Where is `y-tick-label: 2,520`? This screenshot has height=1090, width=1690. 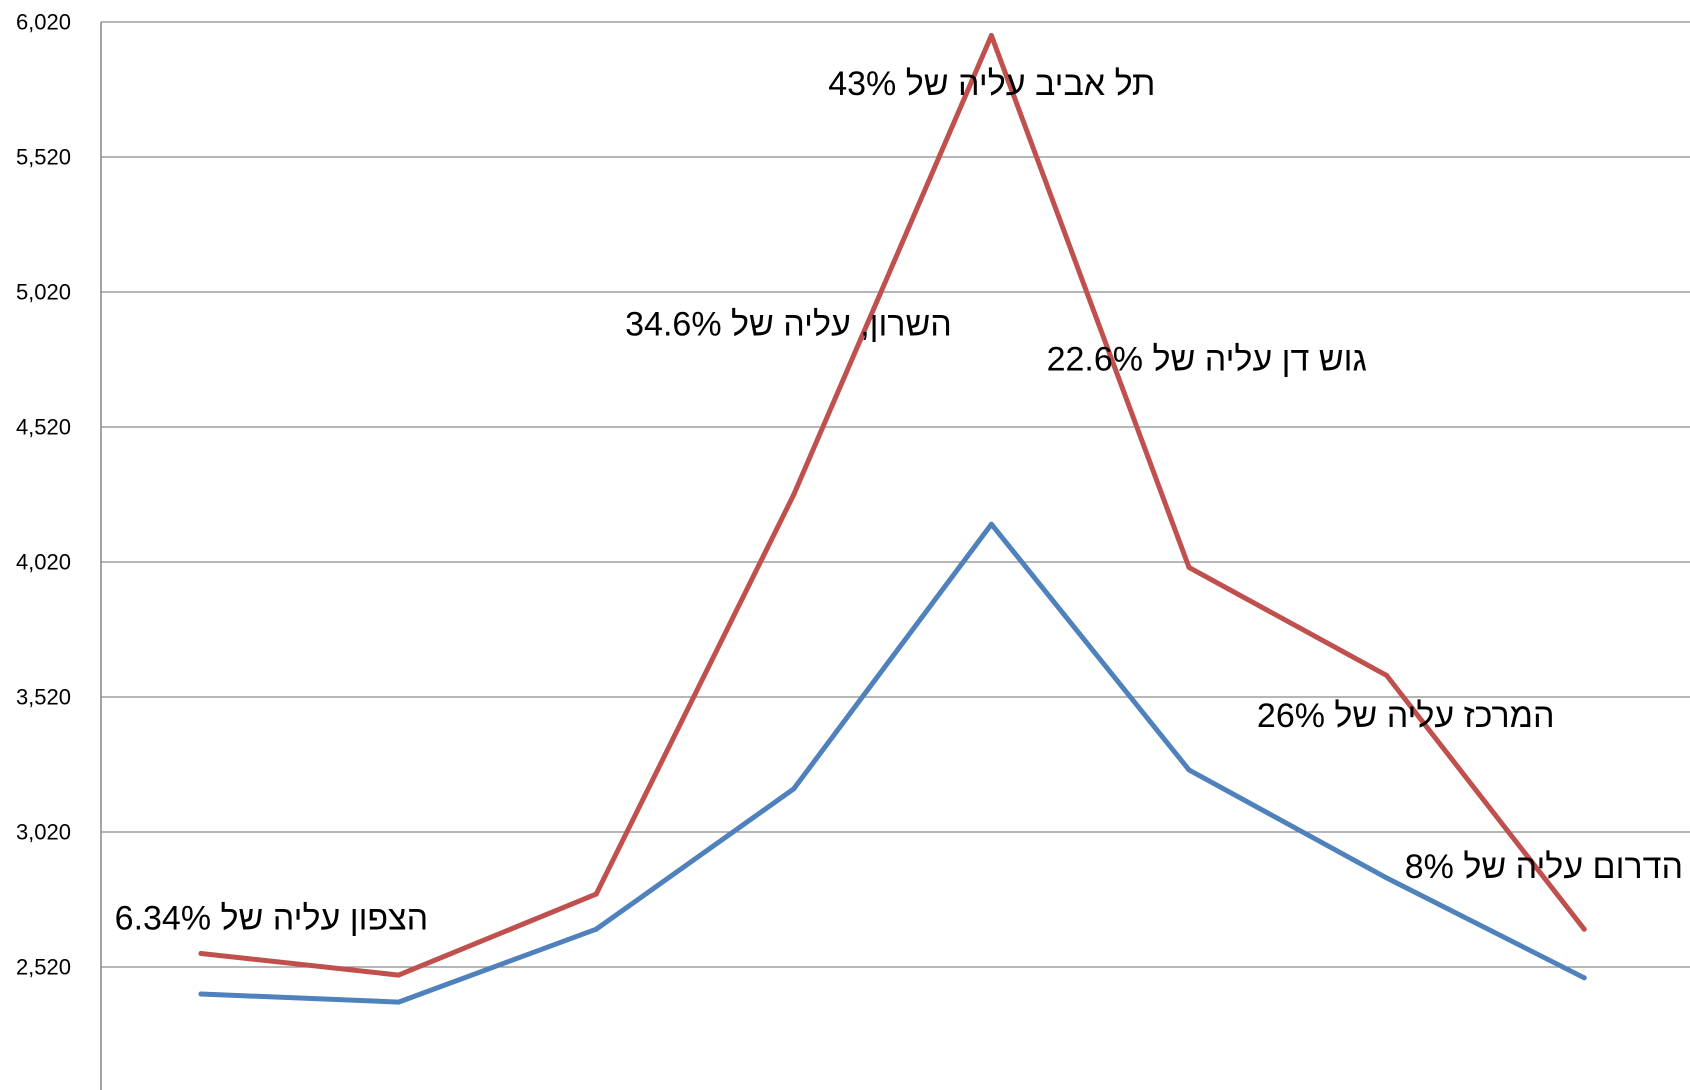
y-tick-label: 2,520 is located at coordinates (43, 967).